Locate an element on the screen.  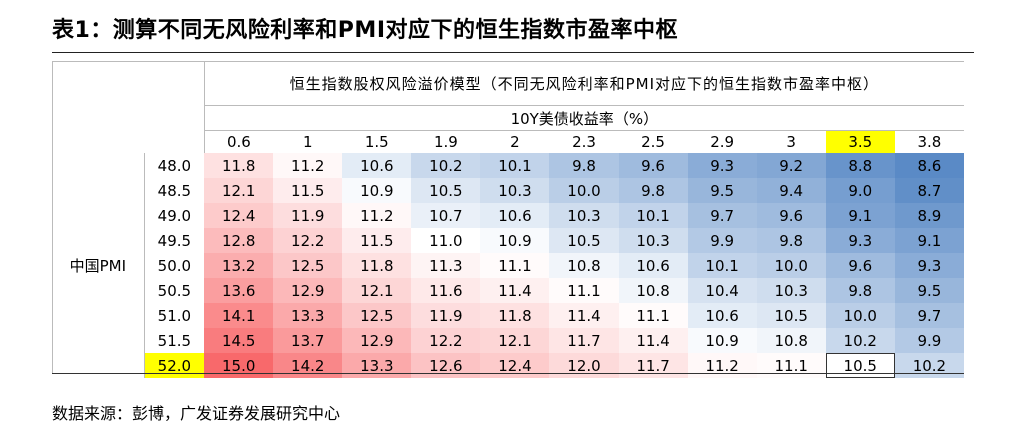
heatmap-cell: 8.6 is located at coordinates (929, 165).